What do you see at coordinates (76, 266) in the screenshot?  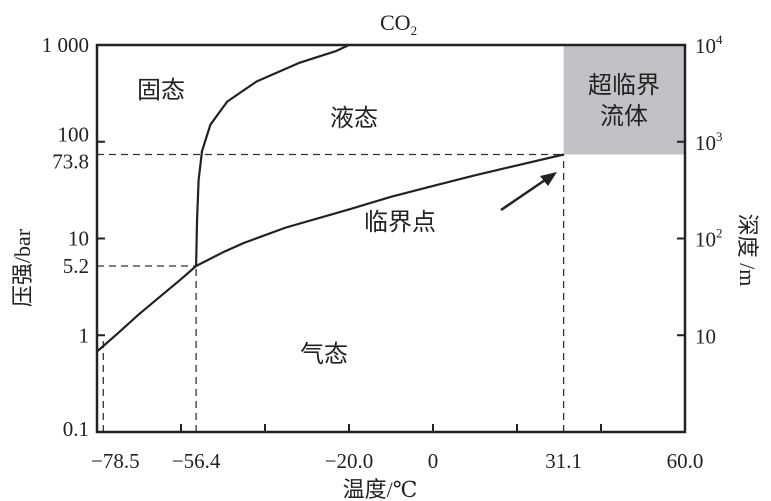 I see `y-tick-label: 5.2` at bounding box center [76, 266].